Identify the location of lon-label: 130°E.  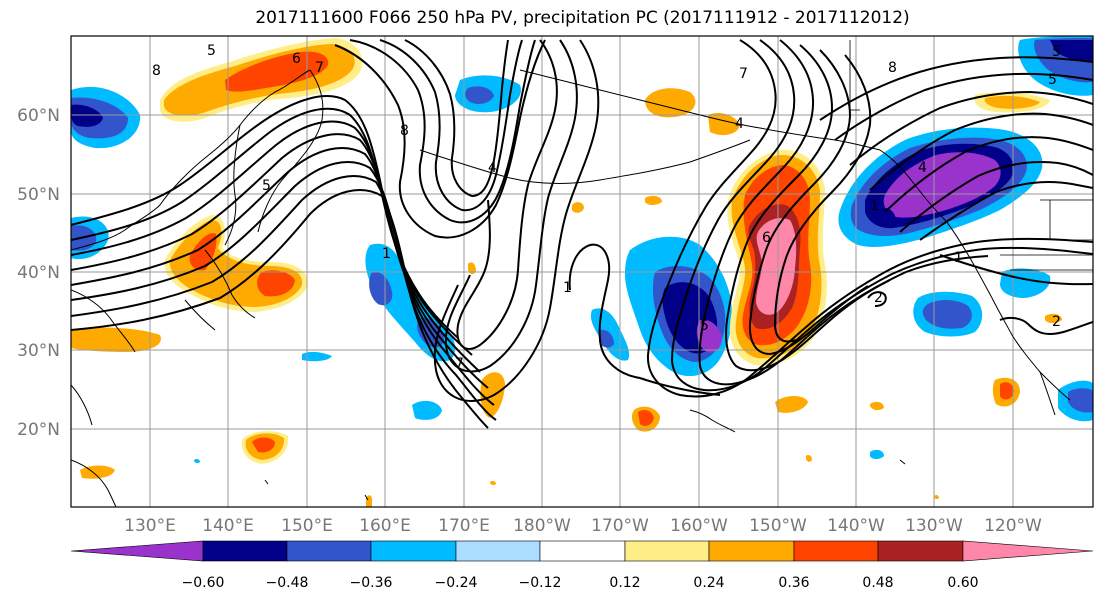
(150, 526).